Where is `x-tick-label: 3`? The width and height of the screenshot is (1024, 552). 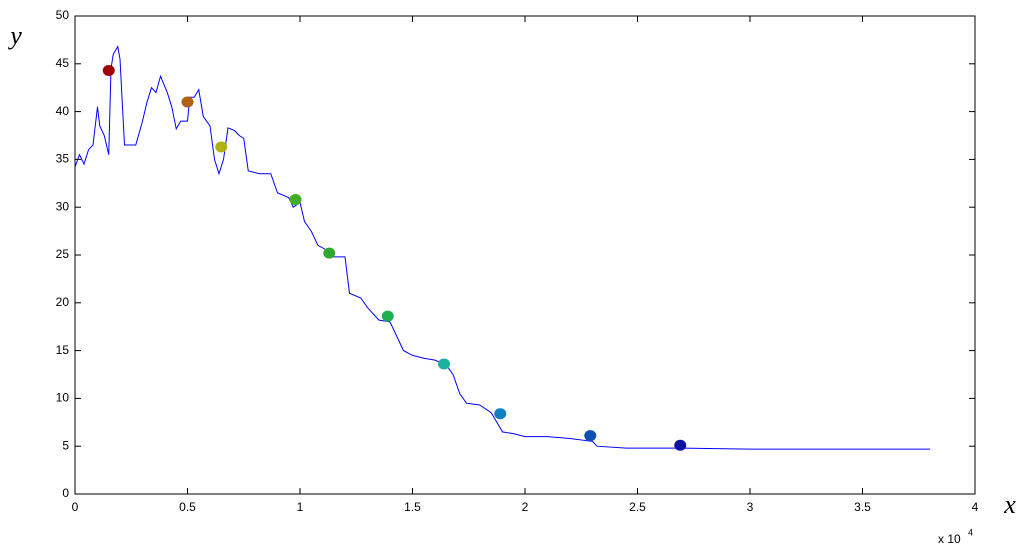 x-tick-label: 3 is located at coordinates (750, 507).